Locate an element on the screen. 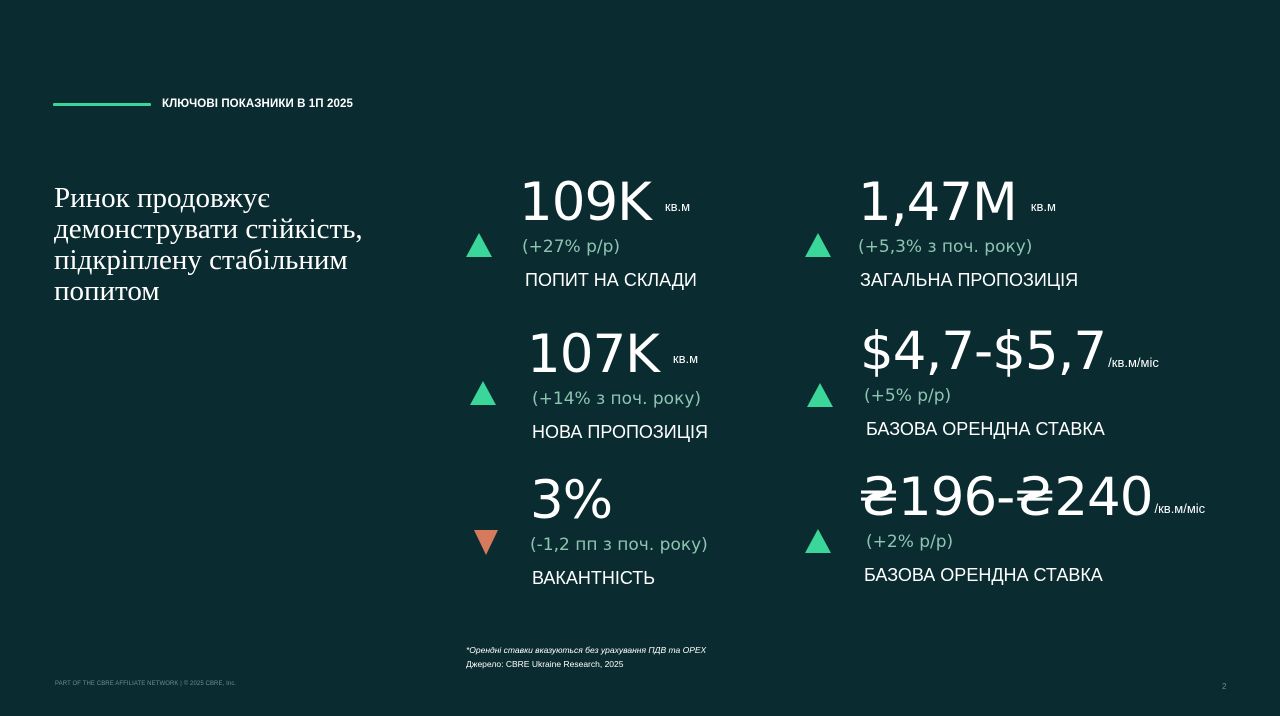  page-number: 2 is located at coordinates (1224, 686).